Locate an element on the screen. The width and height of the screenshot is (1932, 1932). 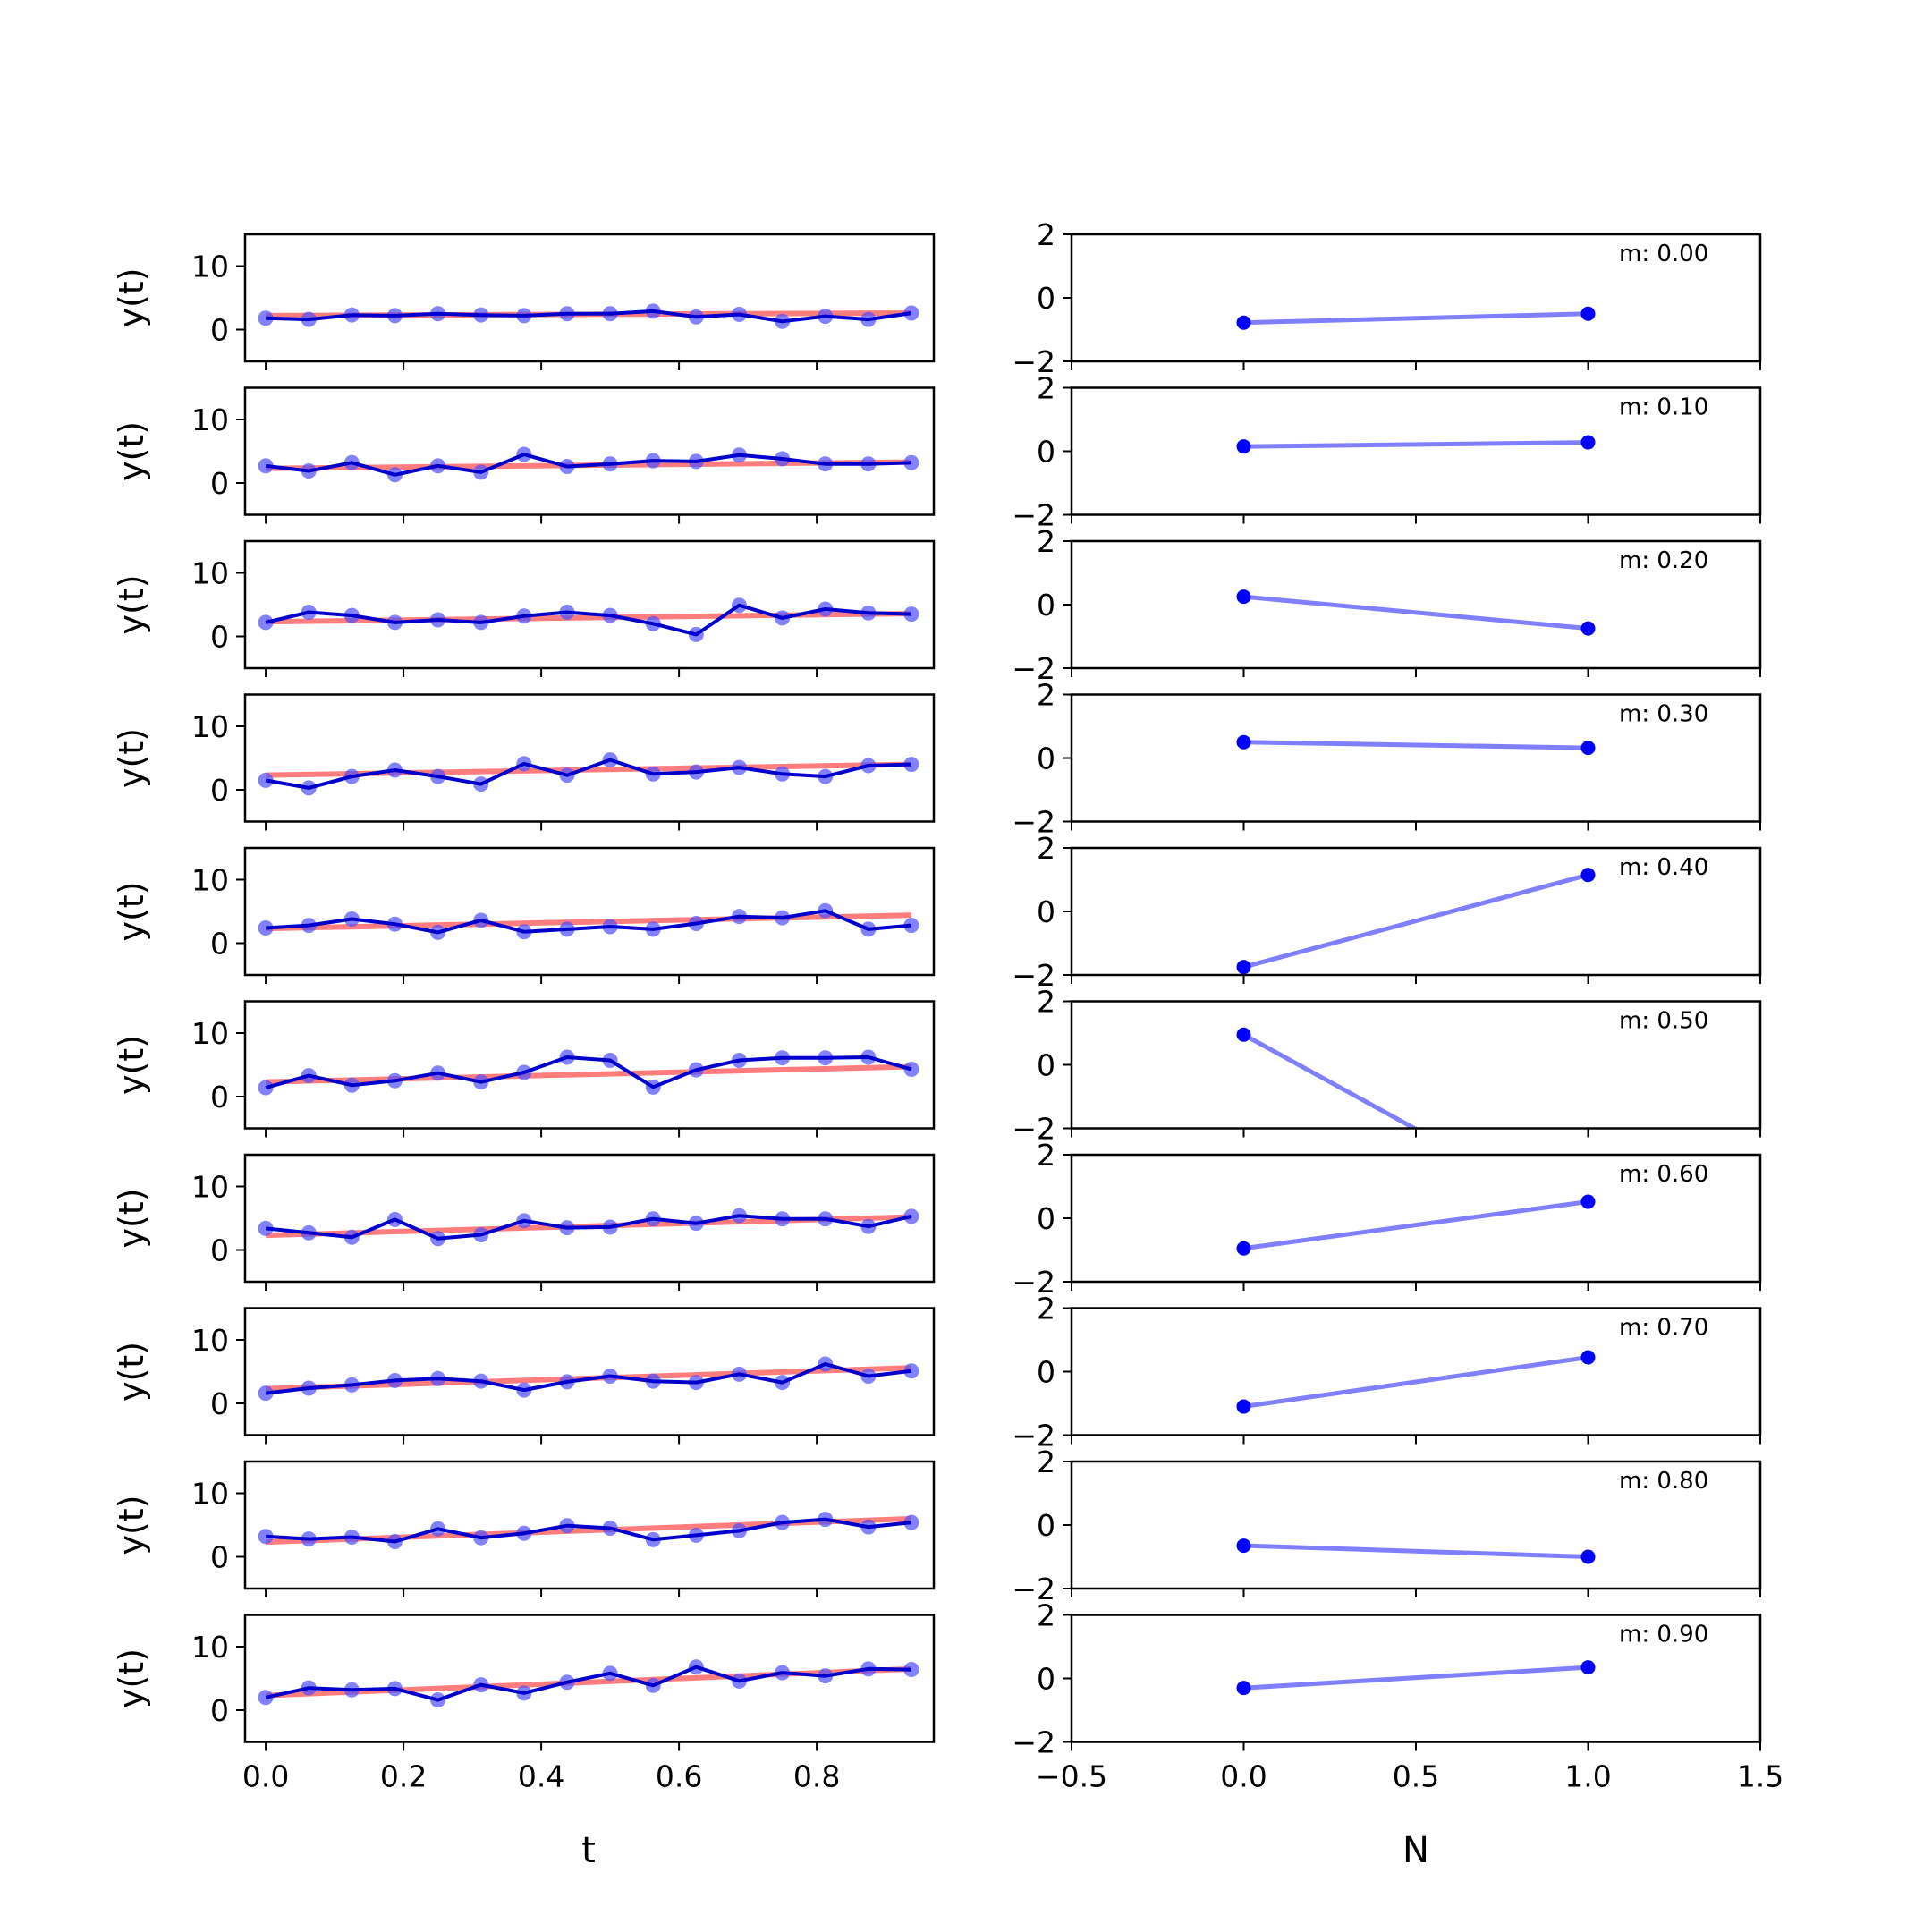
x-tick-label: 1.5 is located at coordinates (1760, 1776).